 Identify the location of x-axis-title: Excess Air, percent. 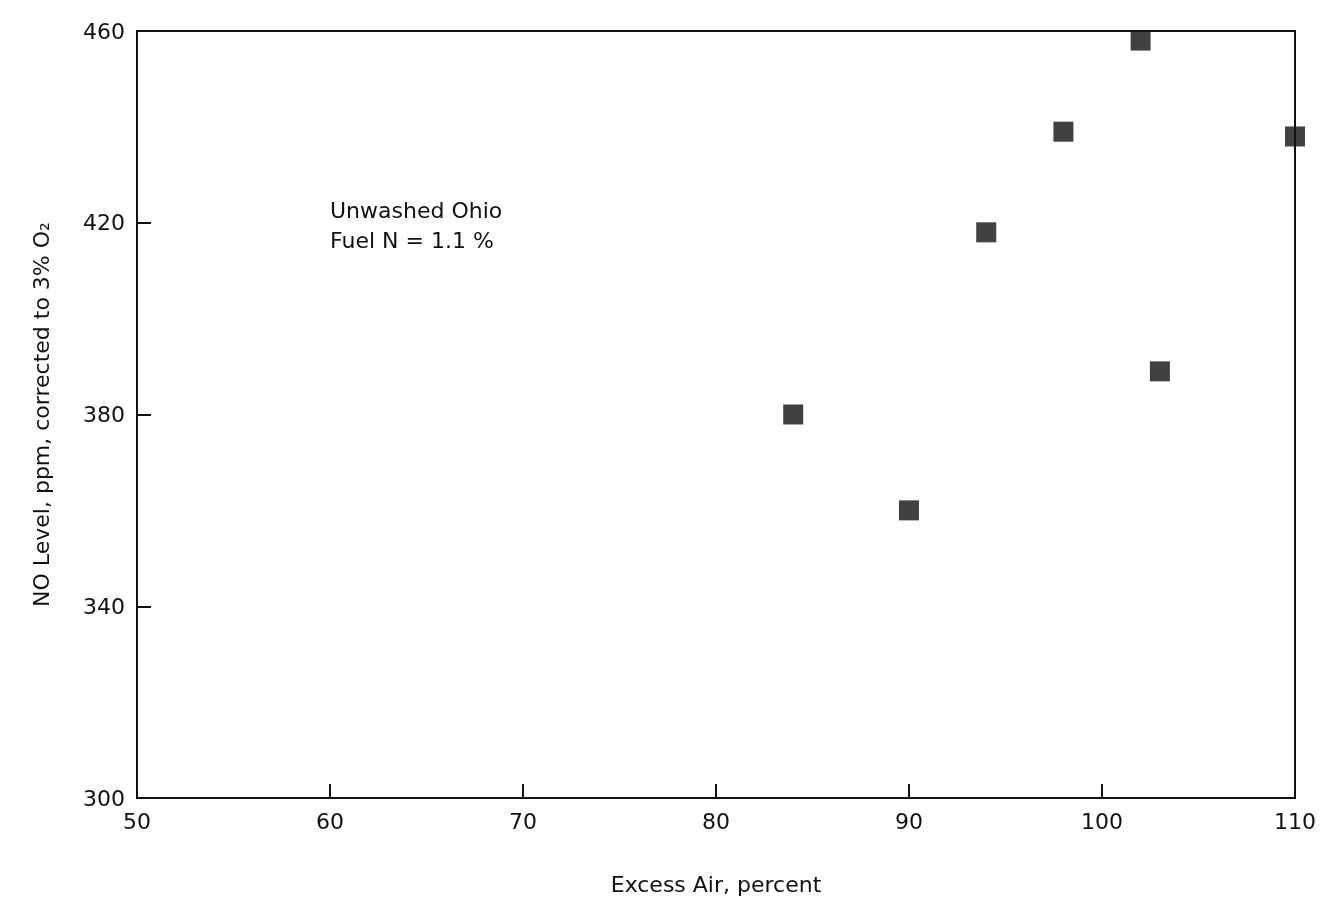
(716, 884).